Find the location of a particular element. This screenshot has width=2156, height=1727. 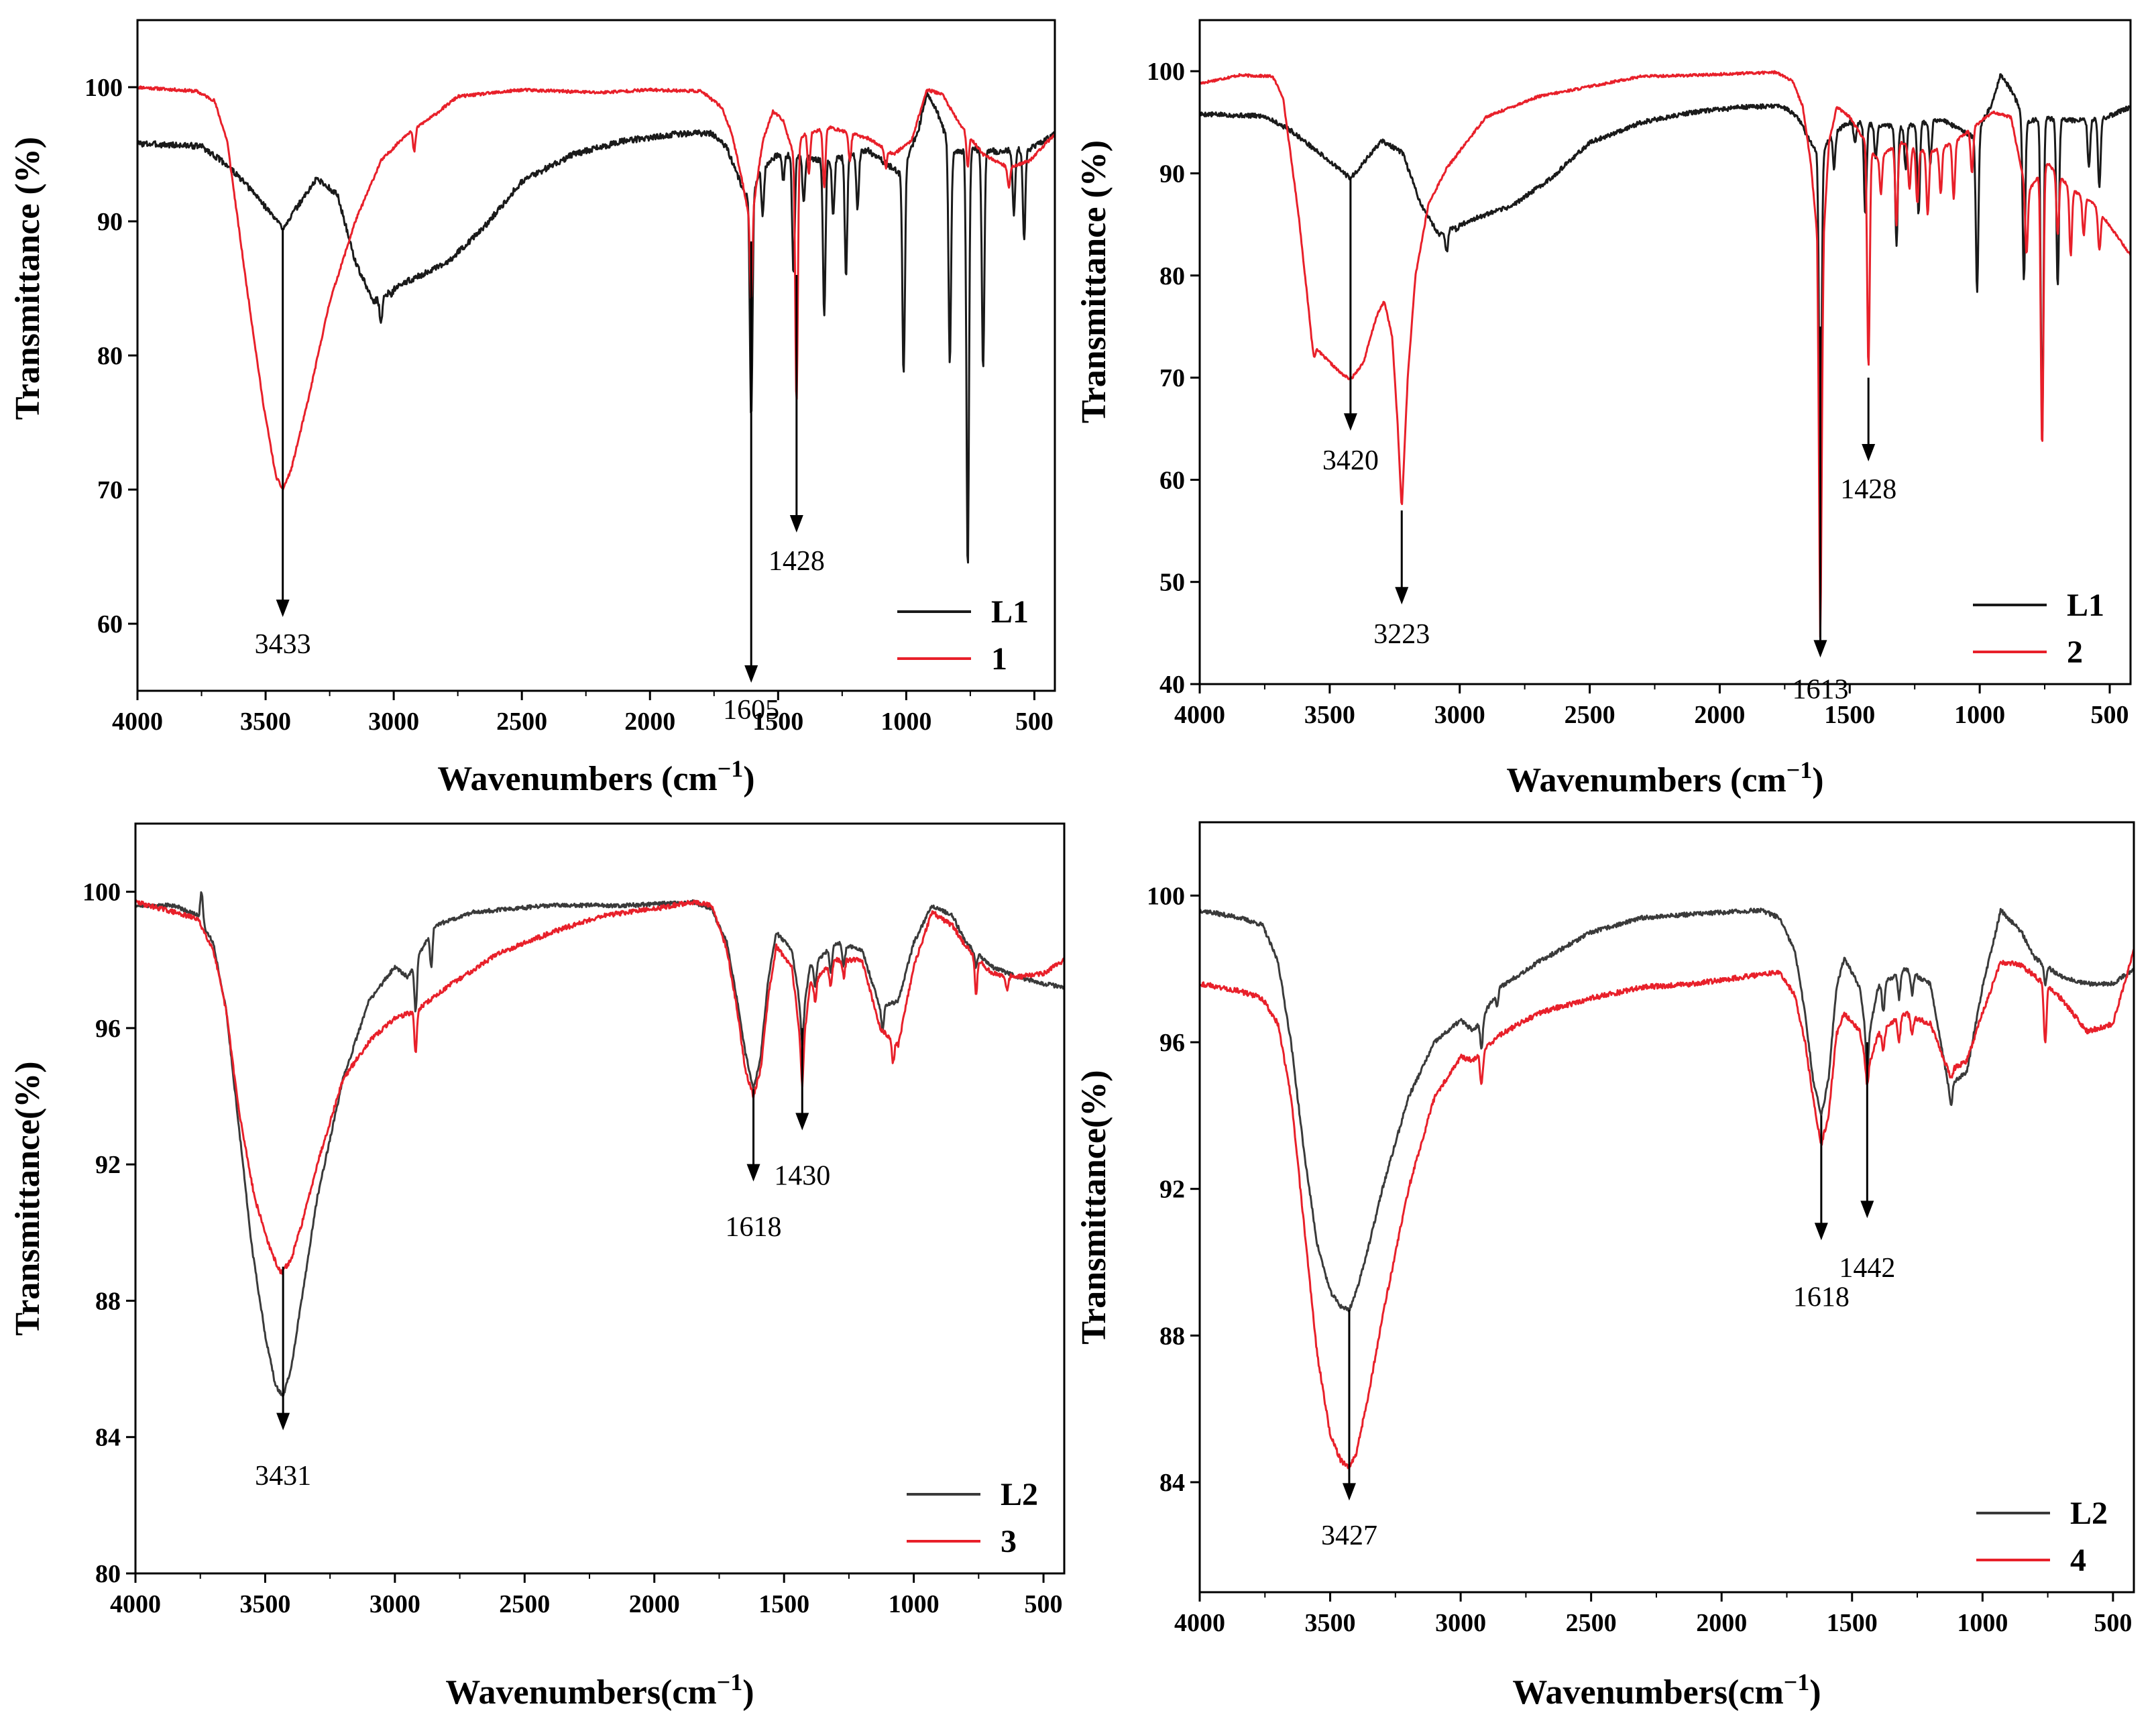

y-tick-label: 40 is located at coordinates (1172, 685).